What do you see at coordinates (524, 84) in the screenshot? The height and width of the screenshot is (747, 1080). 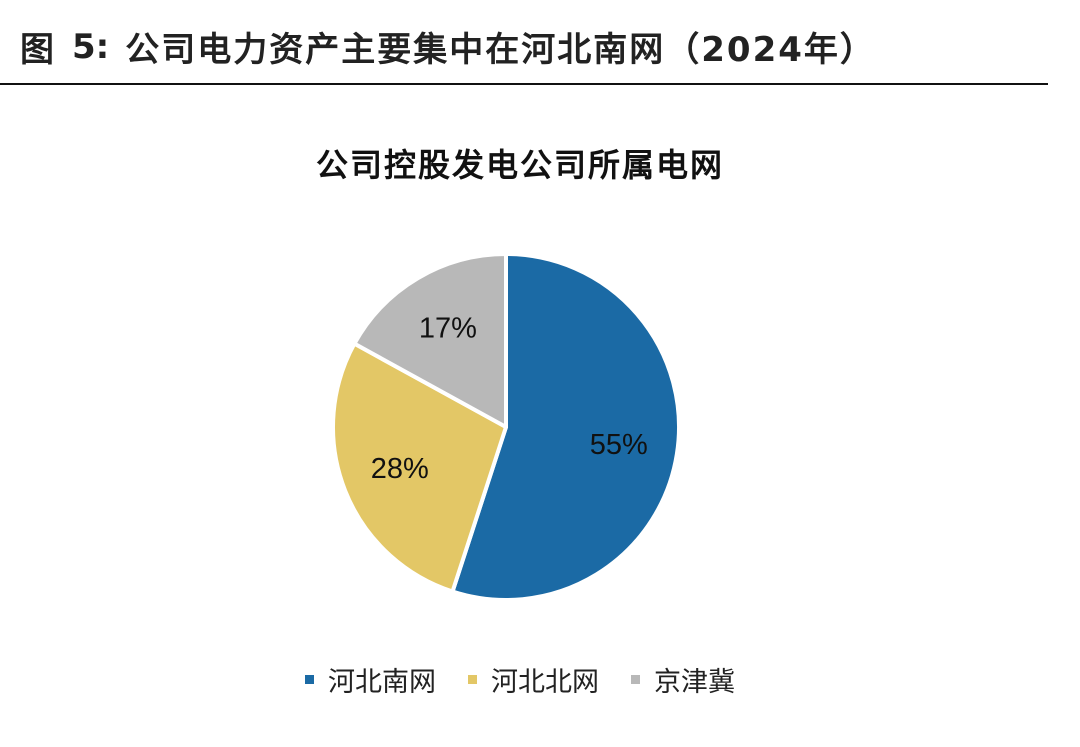 I see `header-divider` at bounding box center [524, 84].